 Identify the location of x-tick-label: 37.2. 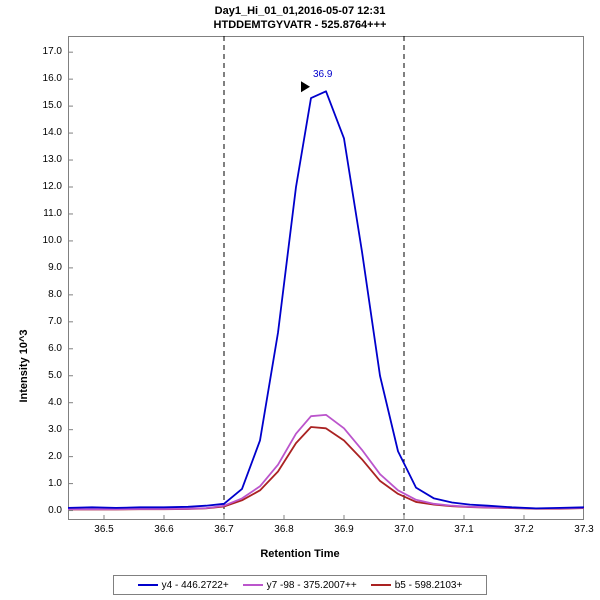
(524, 529).